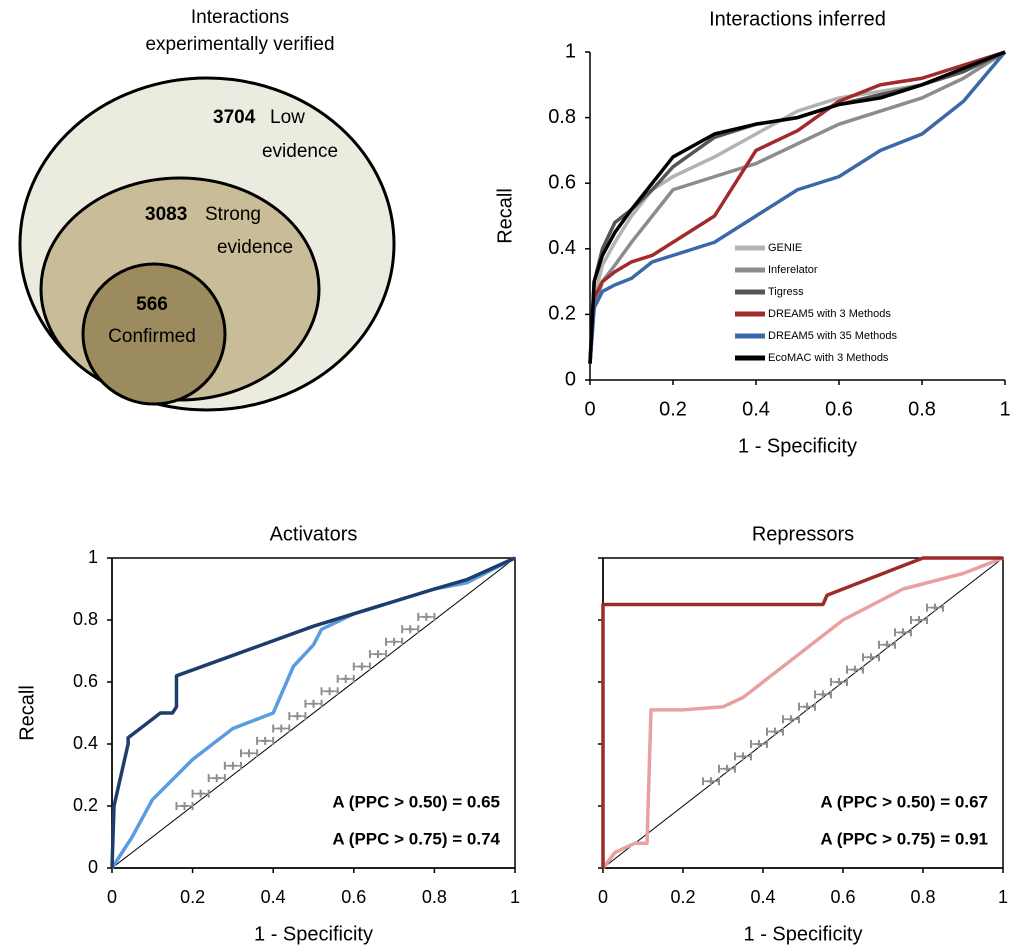  What do you see at coordinates (904, 801) in the screenshot?
I see `annotation: A (PPC > 0.50) = 0.67` at bounding box center [904, 801].